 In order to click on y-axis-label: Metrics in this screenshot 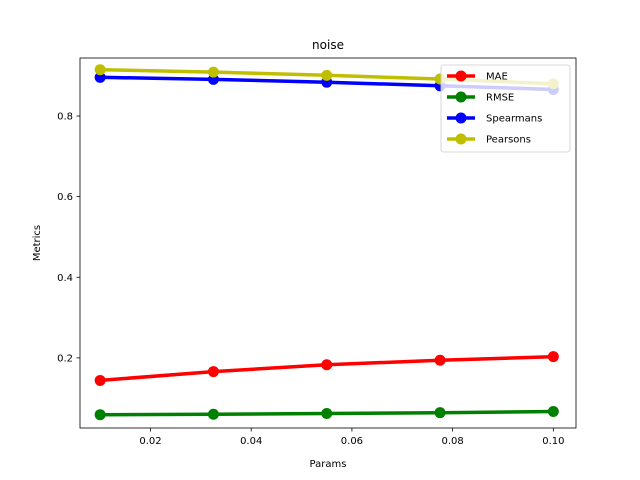, I will do `click(37, 243)`.